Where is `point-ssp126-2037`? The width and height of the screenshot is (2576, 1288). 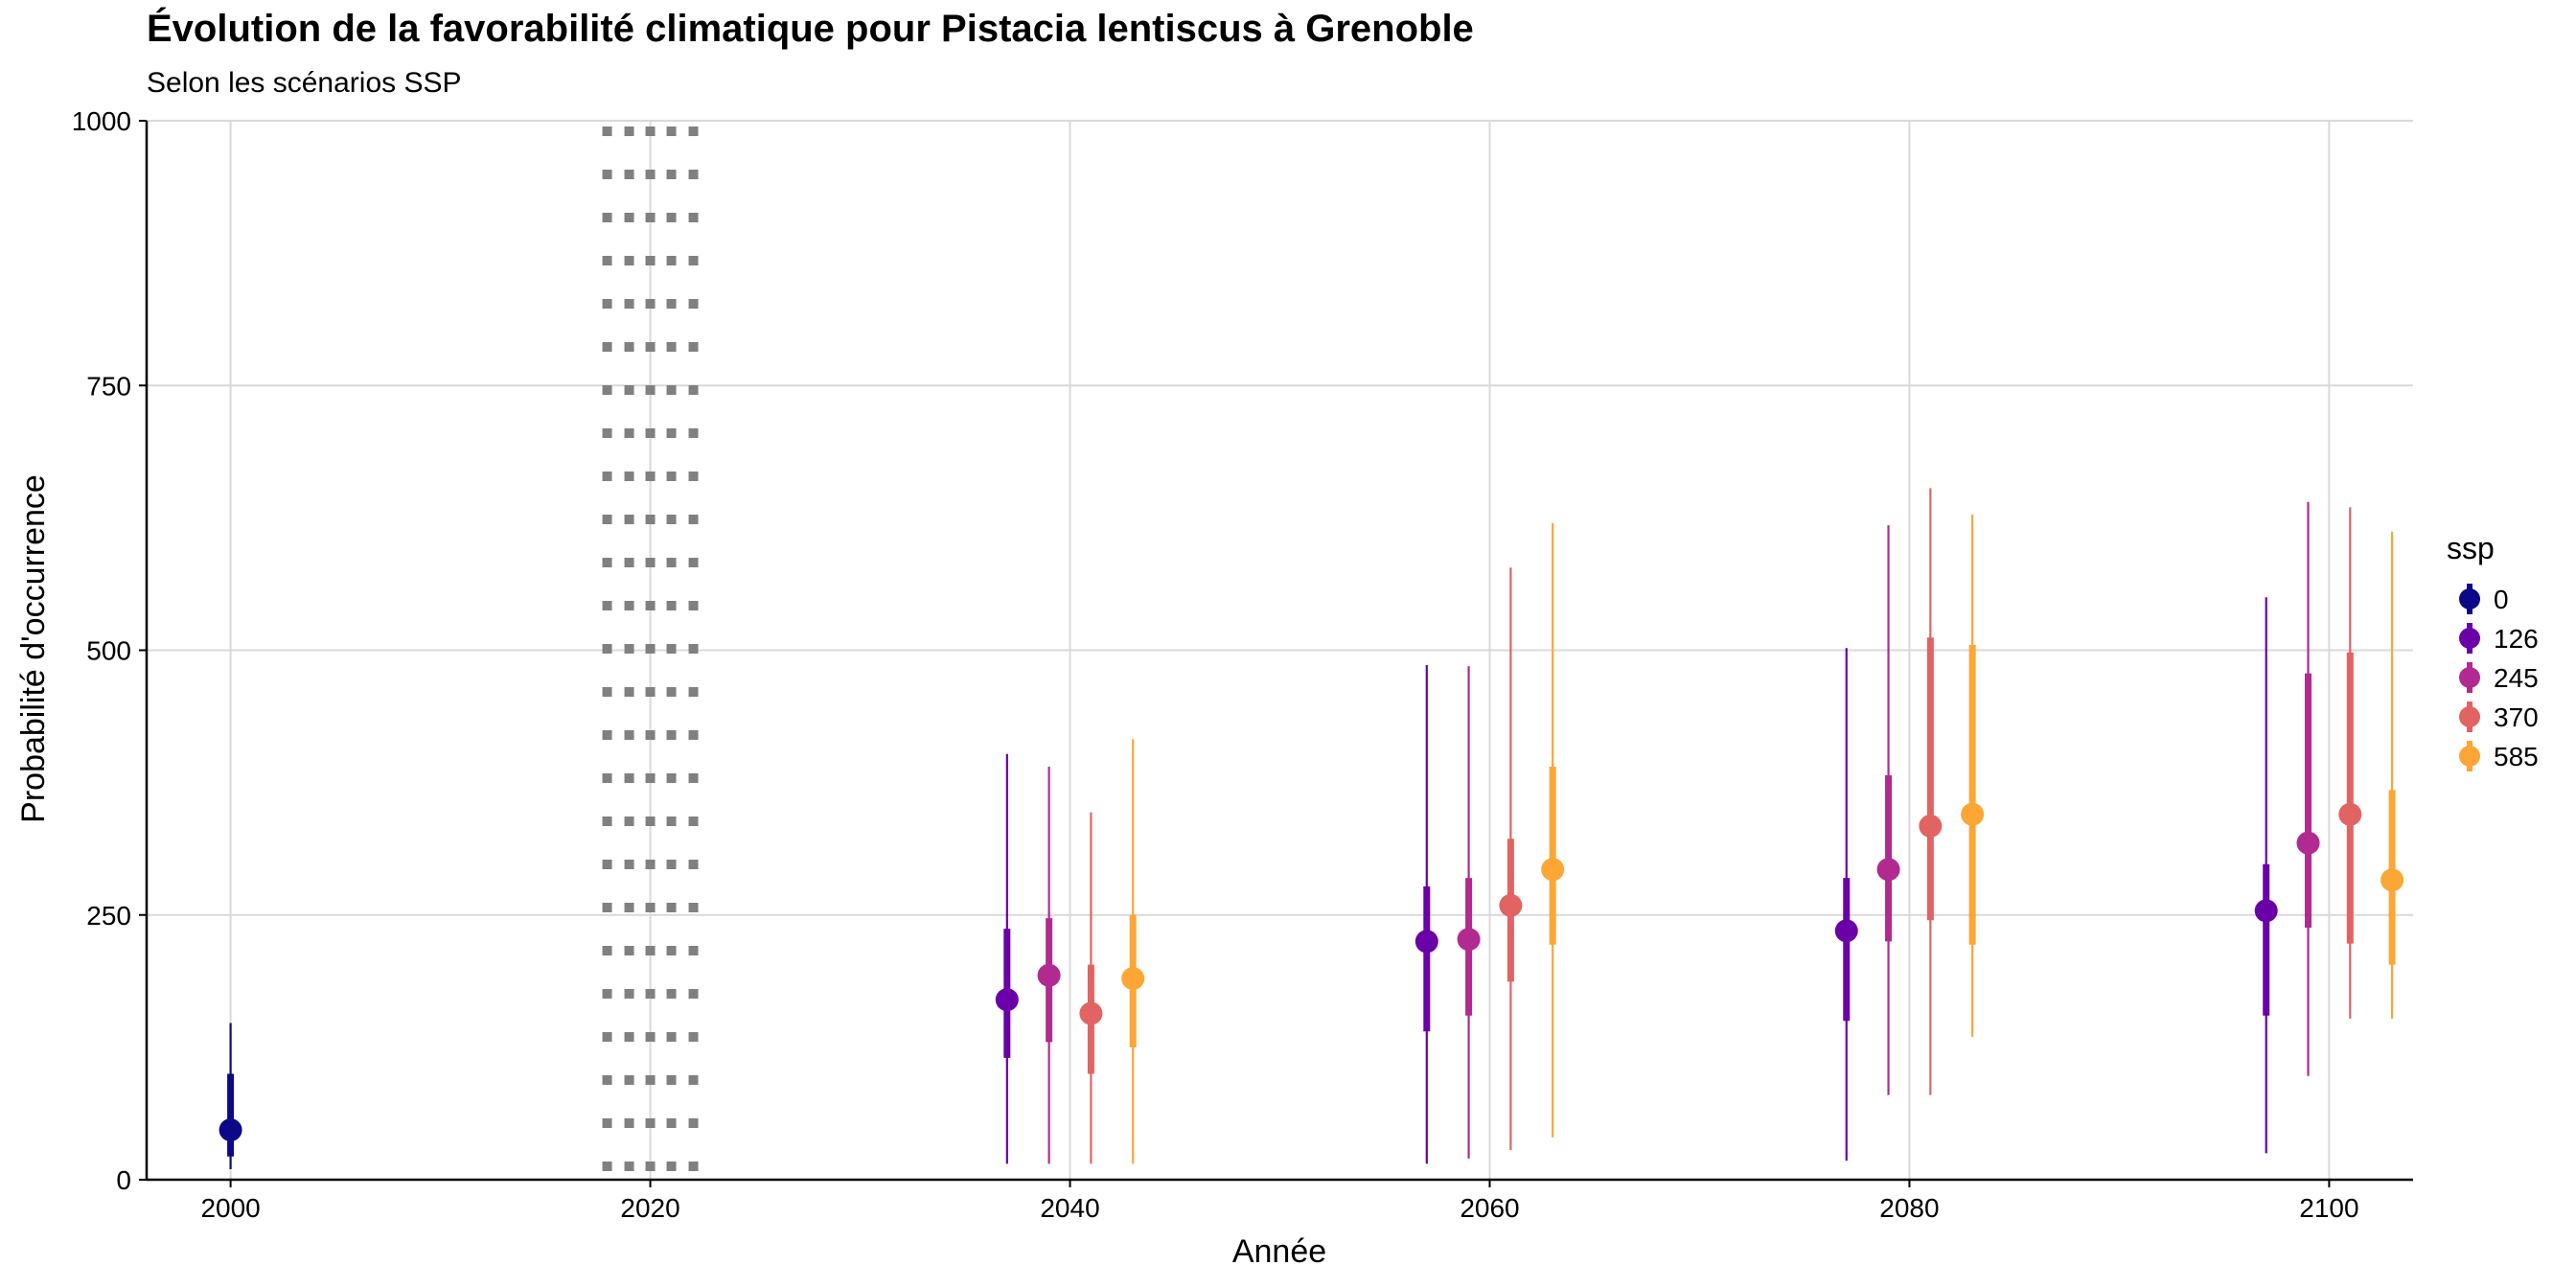 point-ssp126-2037 is located at coordinates (1007, 1000).